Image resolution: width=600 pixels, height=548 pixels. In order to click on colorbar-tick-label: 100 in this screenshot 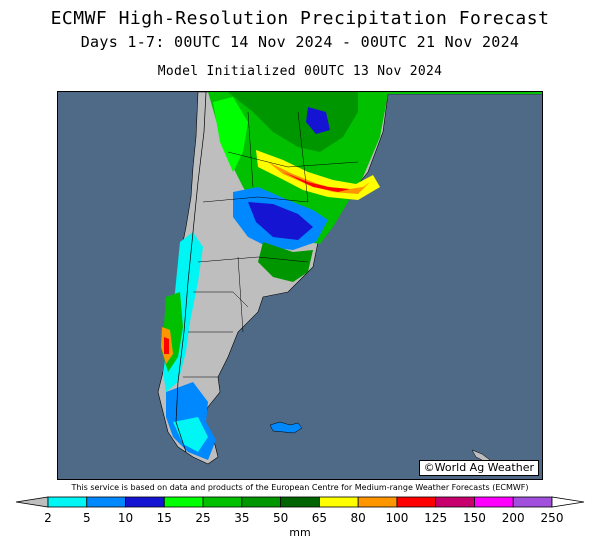, I will do `click(396, 518)`.